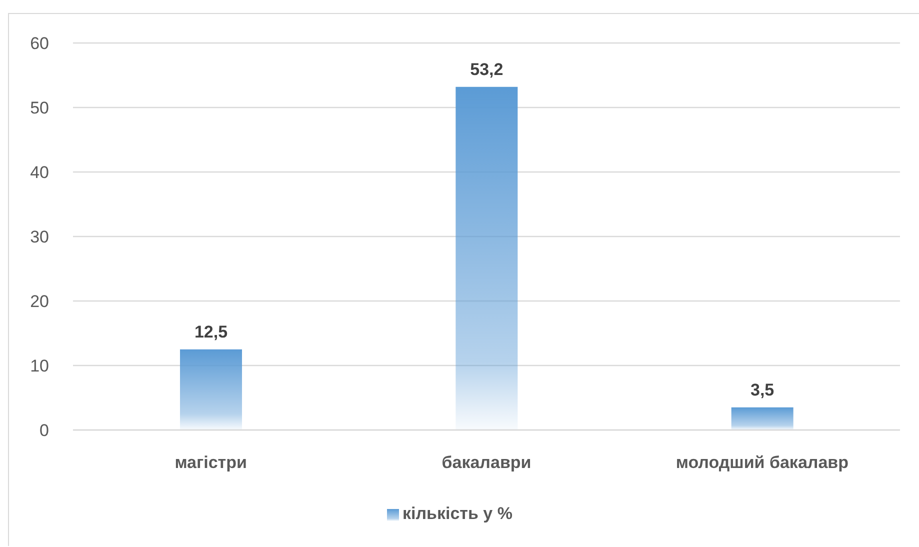  What do you see at coordinates (39, 366) in the screenshot?
I see `y-tick-label: 10` at bounding box center [39, 366].